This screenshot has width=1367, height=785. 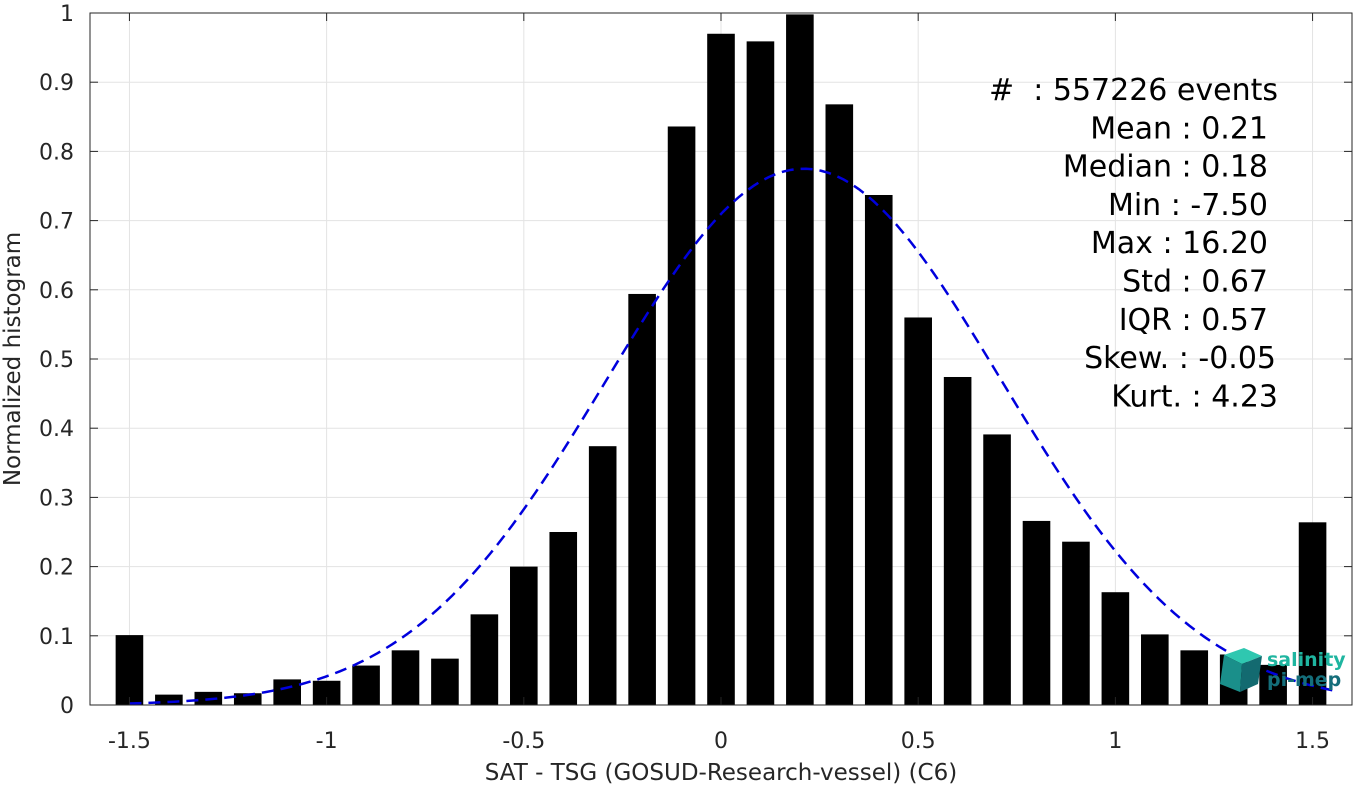 I want to click on x-tick-label: 0.5, so click(x=918, y=741).